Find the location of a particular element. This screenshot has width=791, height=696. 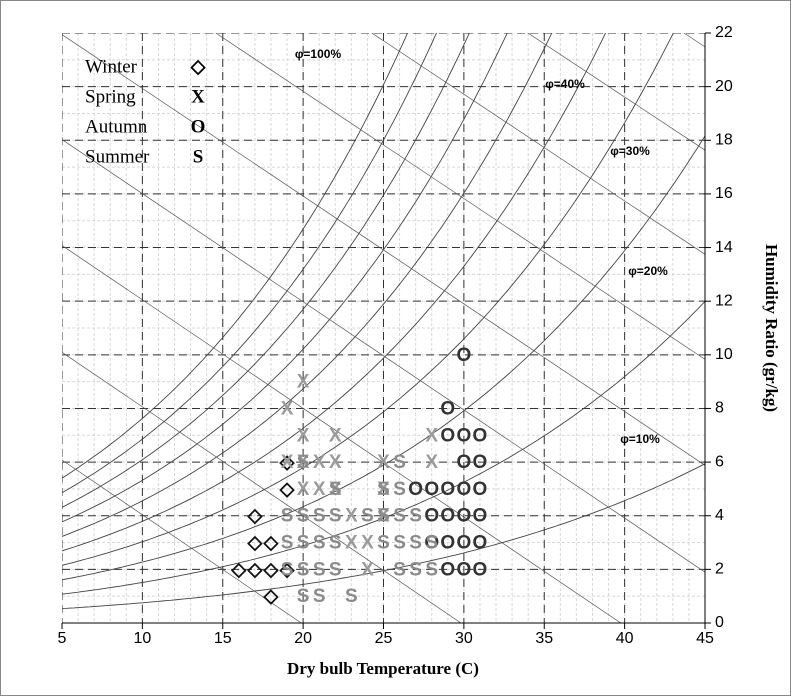

legend-label: Spring is located at coordinates (110, 96).